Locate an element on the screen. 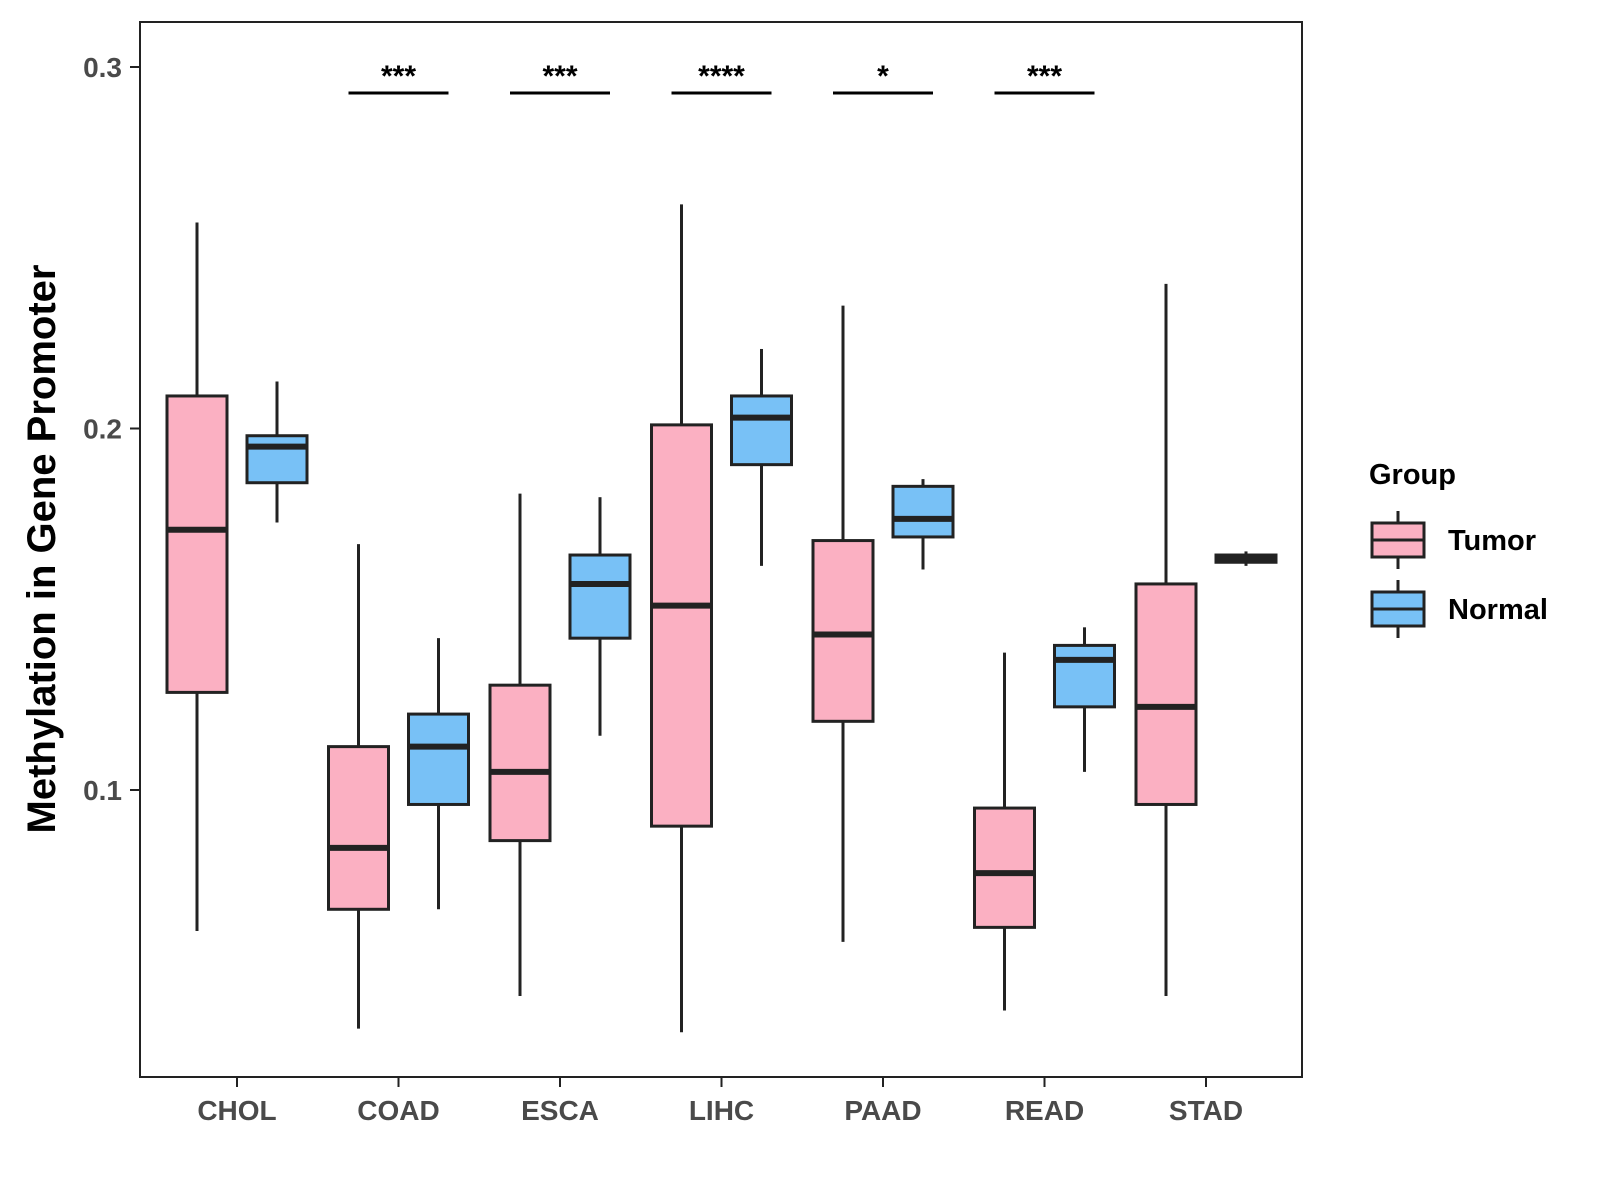  x-tick-label-lihc: LIHC is located at coordinates (721, 1110).